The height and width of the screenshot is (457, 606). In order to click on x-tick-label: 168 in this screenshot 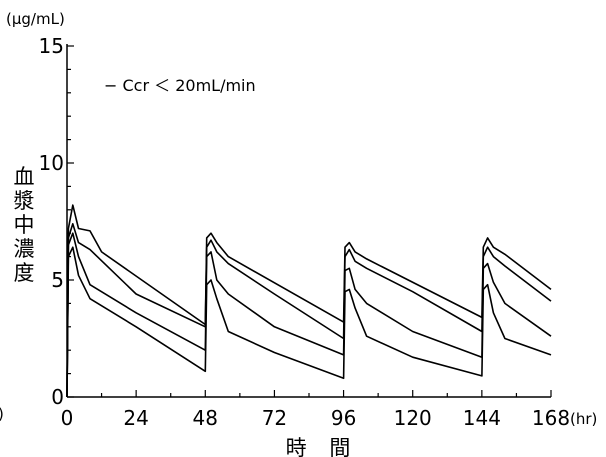, I will do `click(551, 418)`.